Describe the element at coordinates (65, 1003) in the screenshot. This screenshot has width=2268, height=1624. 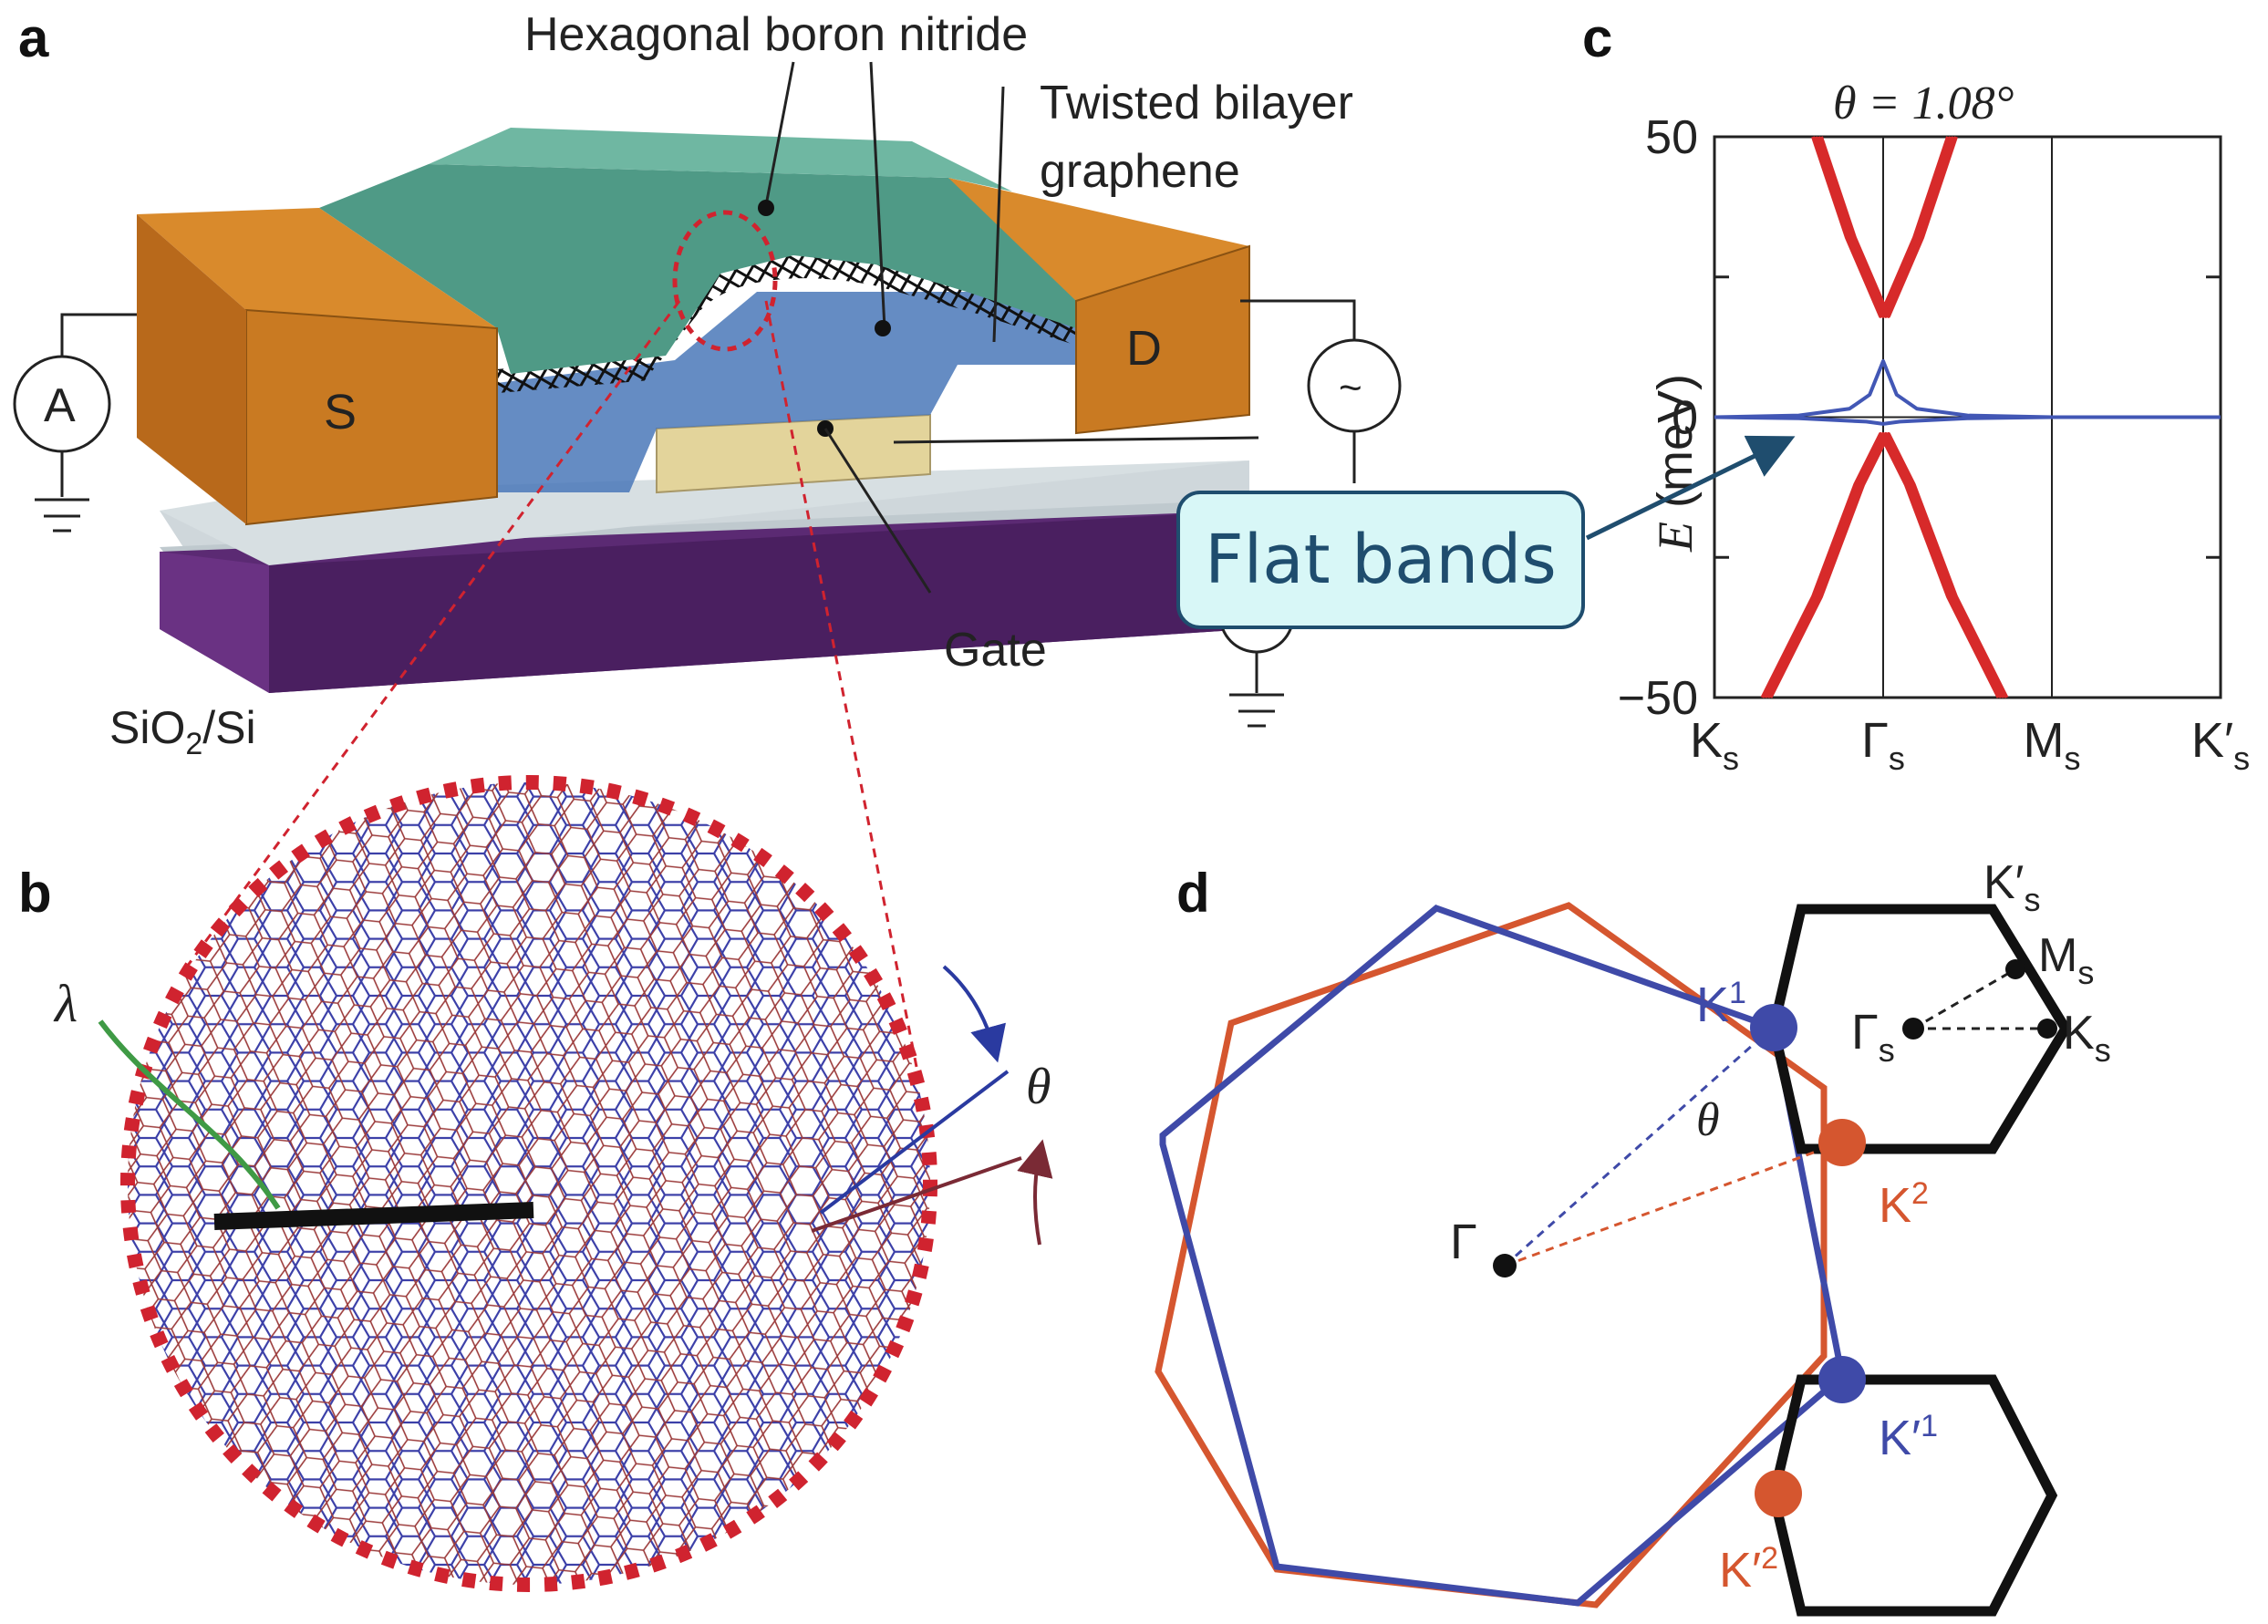
I see `lambda-label: λ` at that location.